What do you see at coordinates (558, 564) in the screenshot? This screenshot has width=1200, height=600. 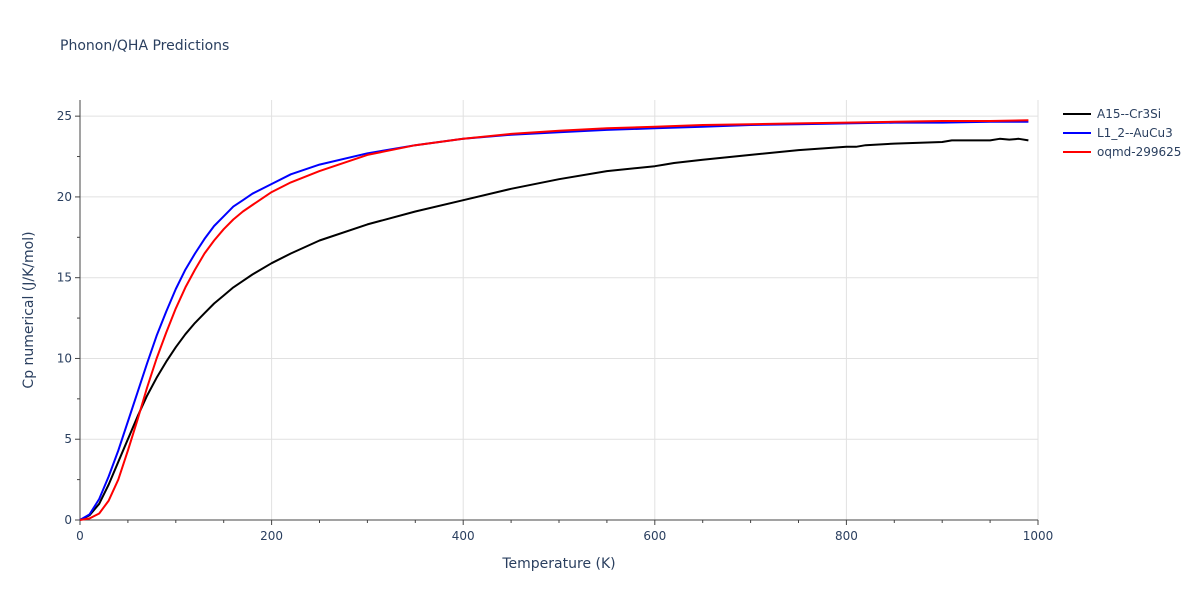 I see `x-axis-label: Temperature (K)` at bounding box center [558, 564].